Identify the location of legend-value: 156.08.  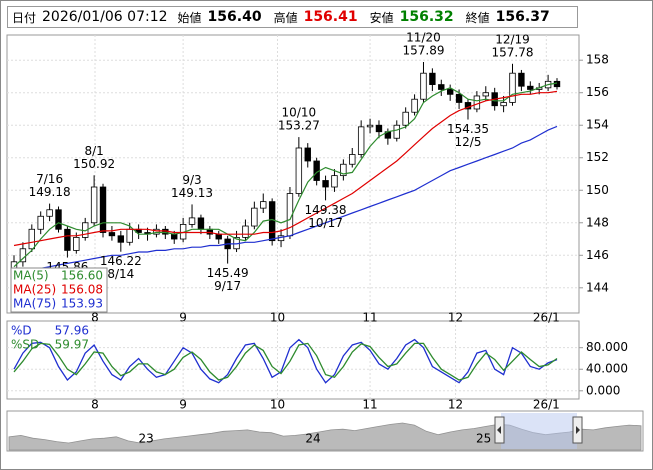
(82, 290).